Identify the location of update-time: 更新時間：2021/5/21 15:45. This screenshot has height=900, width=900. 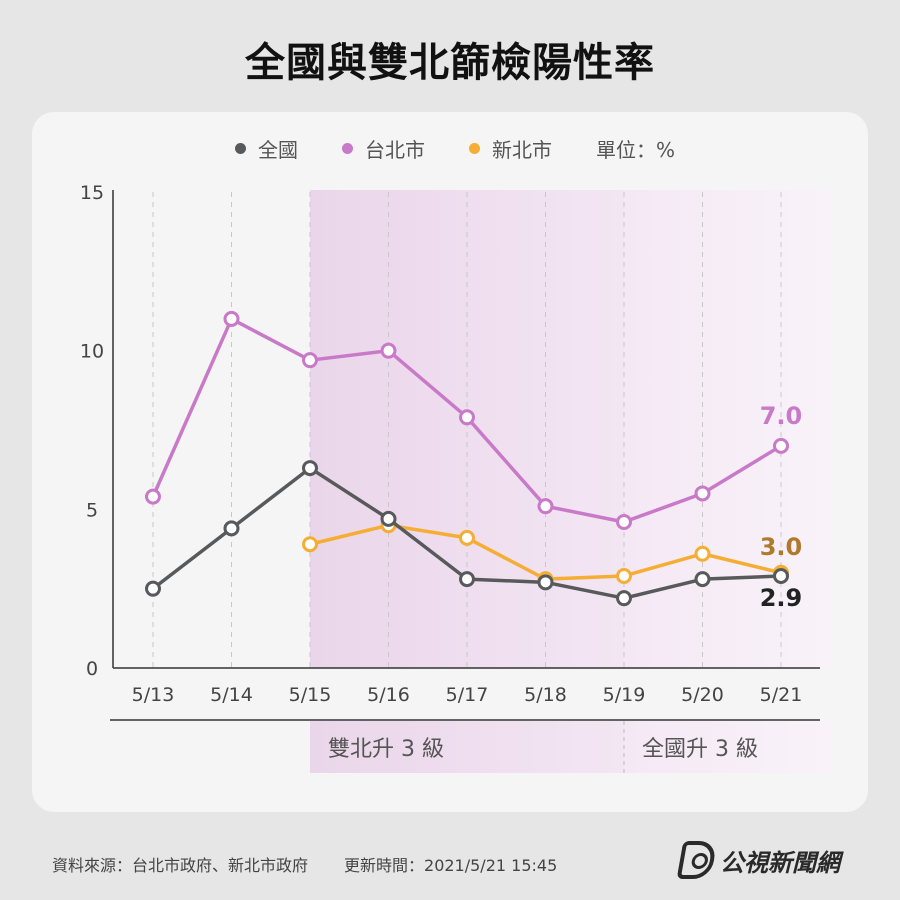
(451, 865).